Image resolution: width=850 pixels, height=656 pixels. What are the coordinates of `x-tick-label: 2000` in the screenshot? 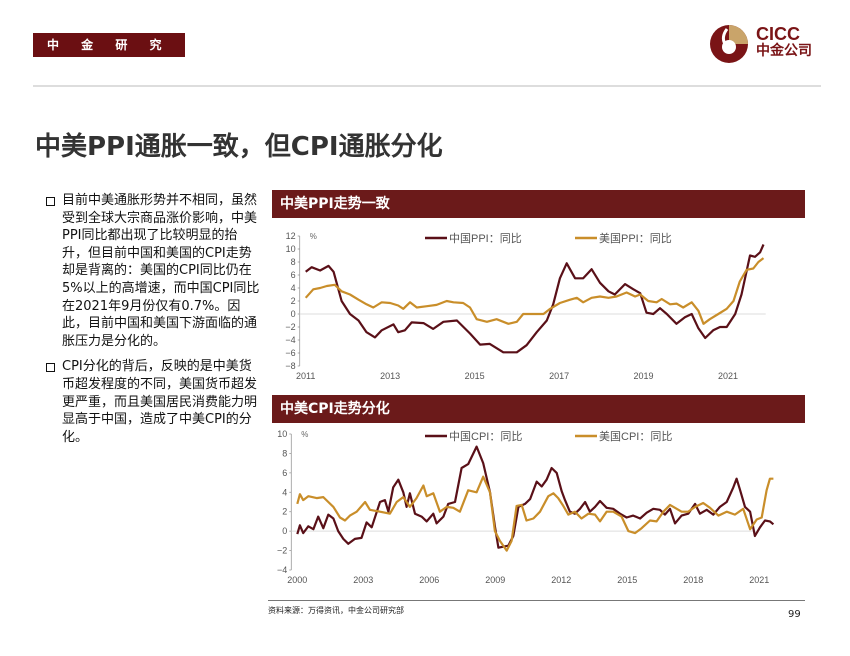 It's located at (297, 580).